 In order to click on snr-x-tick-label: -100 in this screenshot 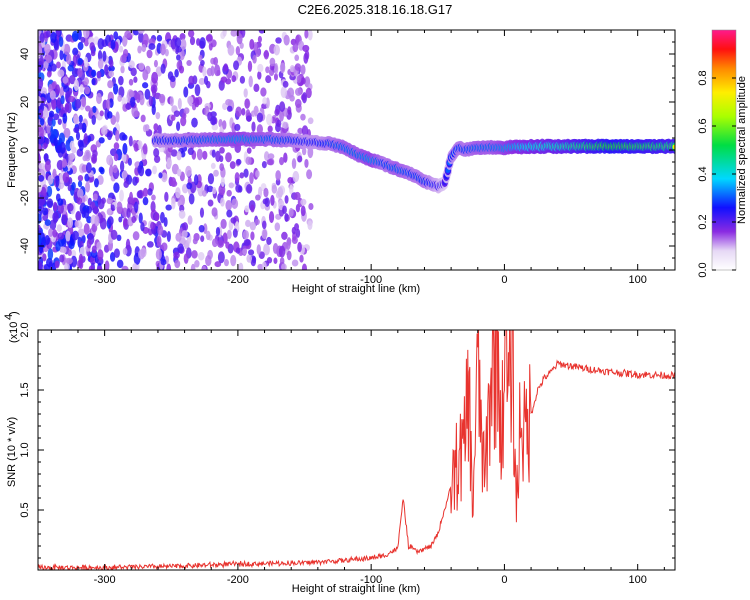, I will do `click(371, 580)`.